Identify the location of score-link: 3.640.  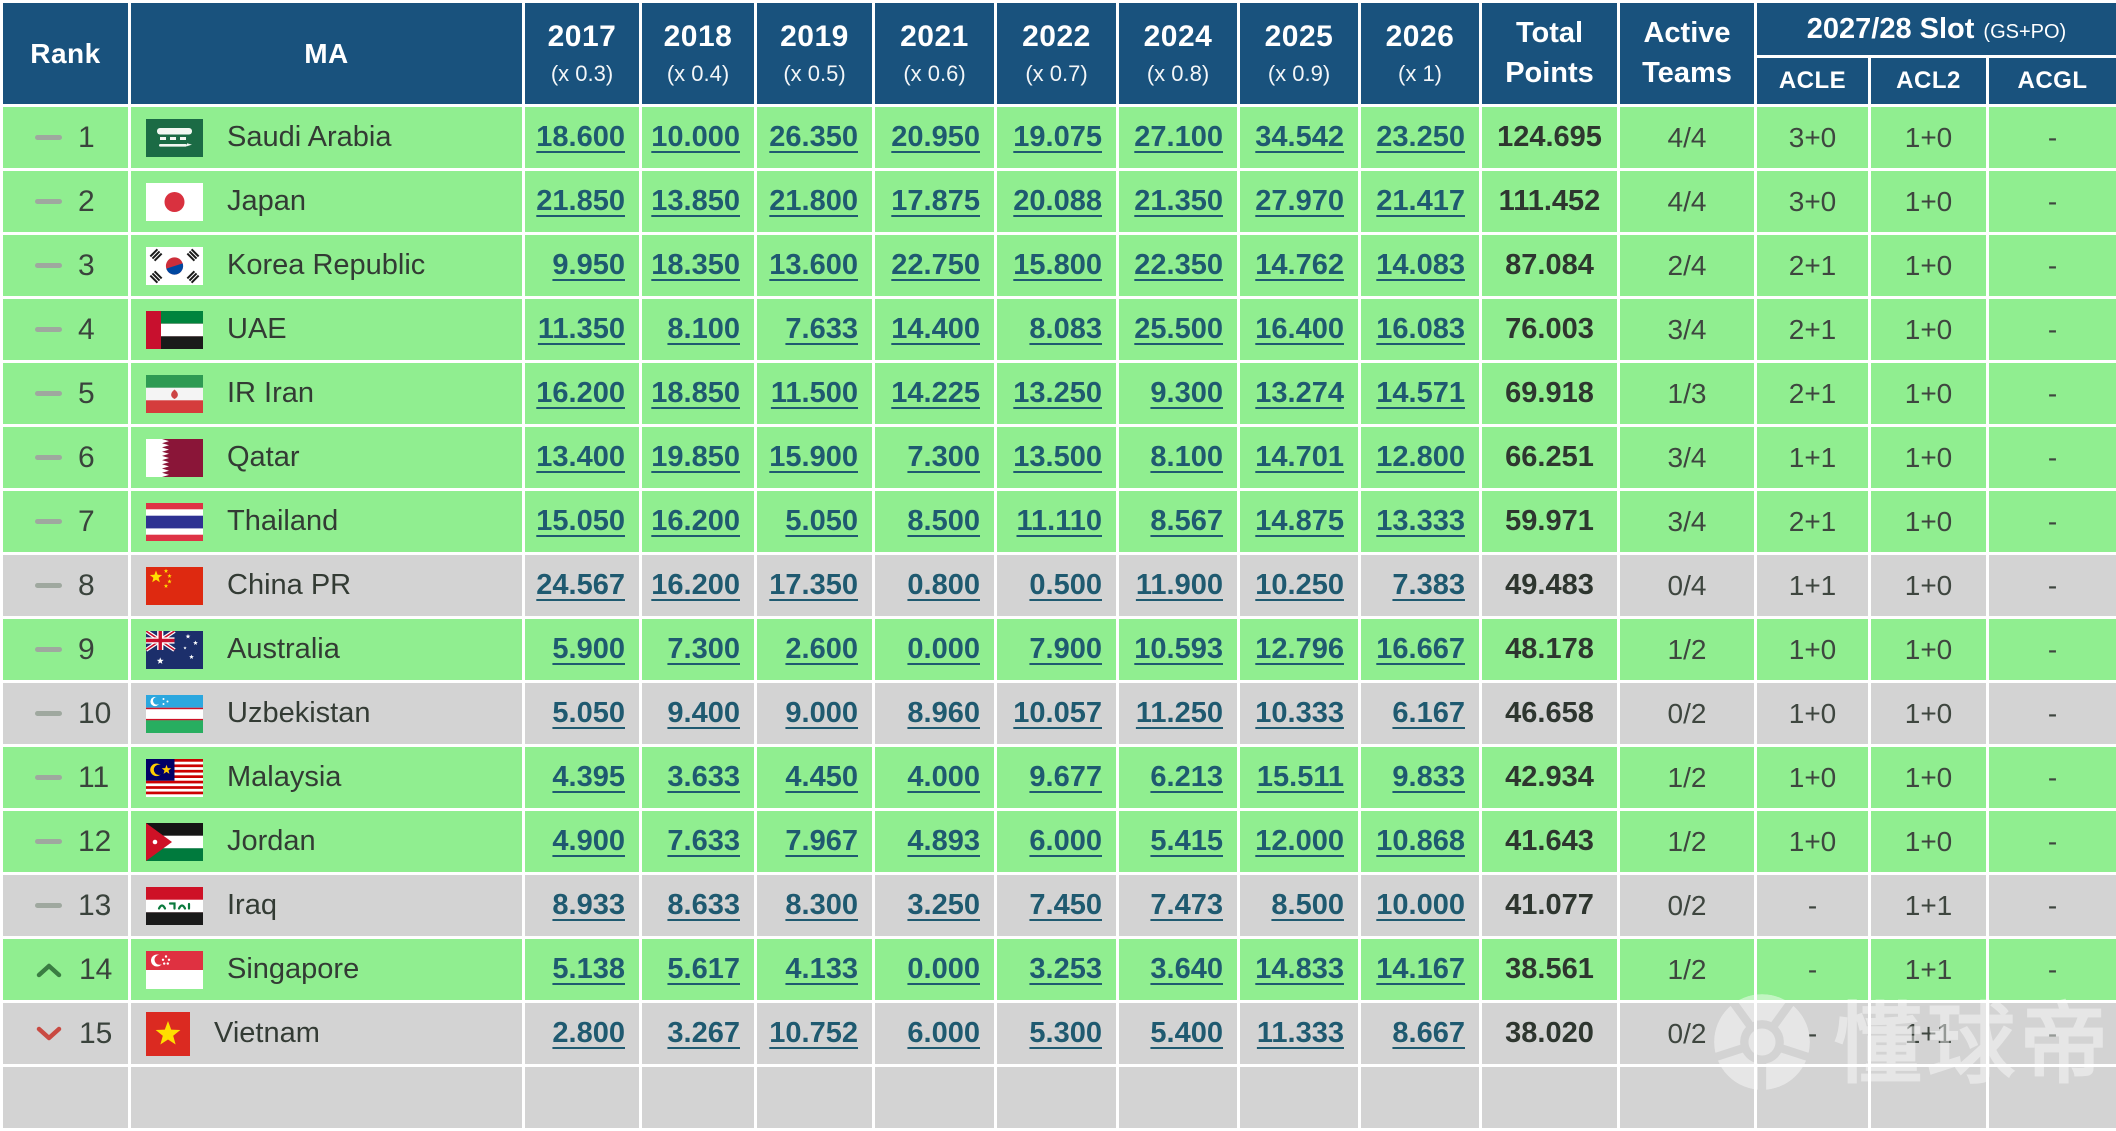
(1186, 969).